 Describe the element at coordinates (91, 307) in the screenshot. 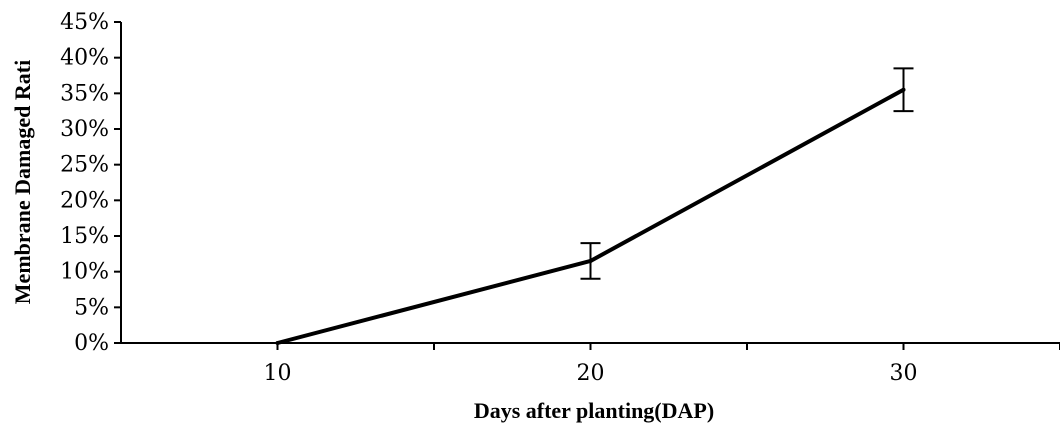

I see `y-tick-label: 5%` at that location.